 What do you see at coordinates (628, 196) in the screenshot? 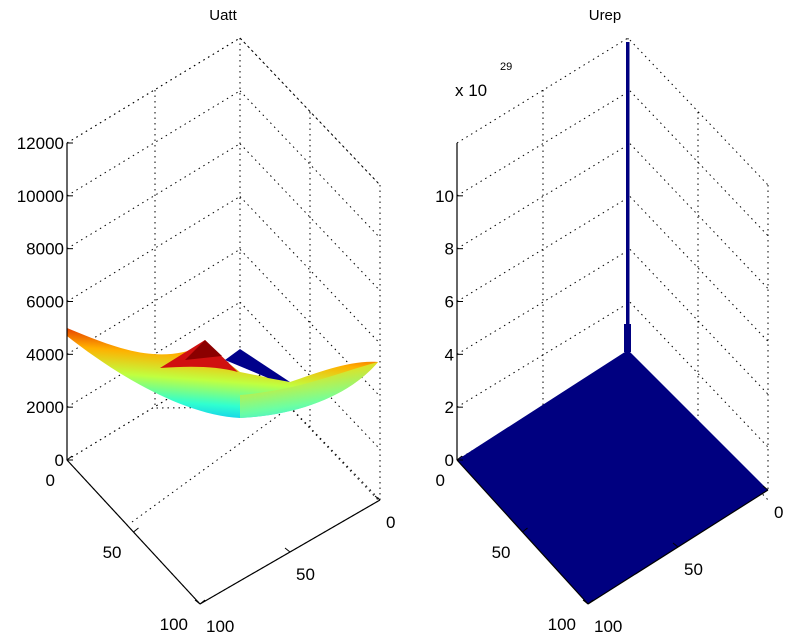
I see `urep-spike` at bounding box center [628, 196].